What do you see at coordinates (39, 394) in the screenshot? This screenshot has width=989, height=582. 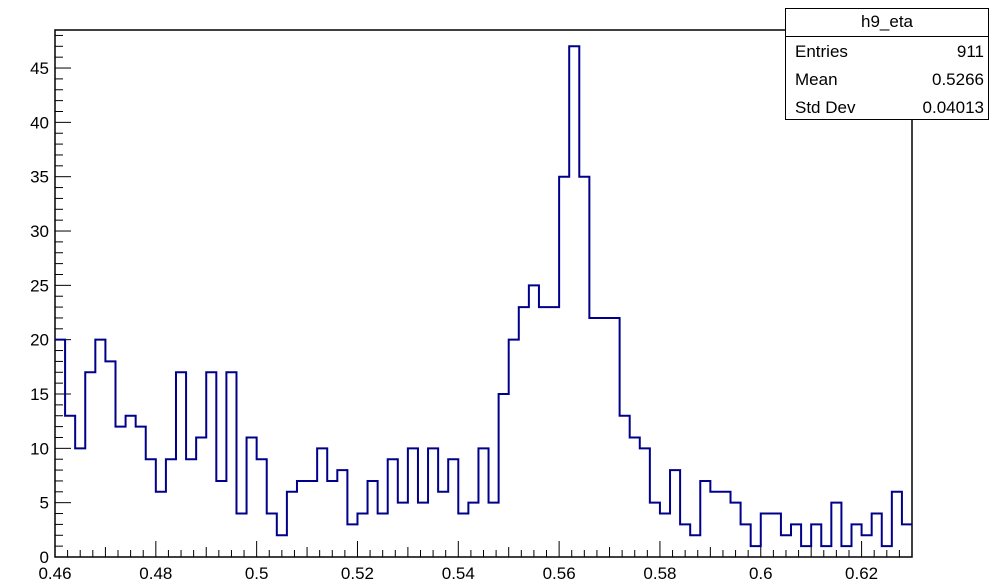 I see `y-tick-label: 15` at bounding box center [39, 394].